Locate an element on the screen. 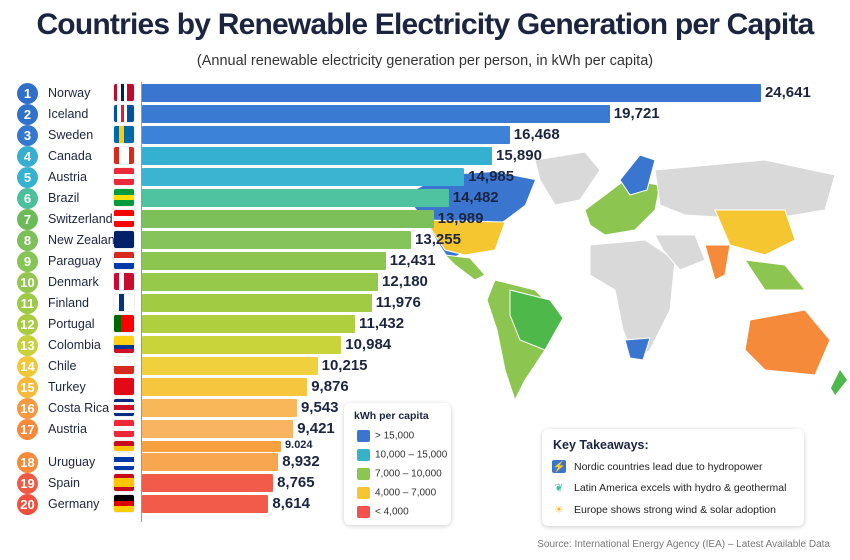 This screenshot has height=560, width=850. map-china is located at coordinates (755, 232).